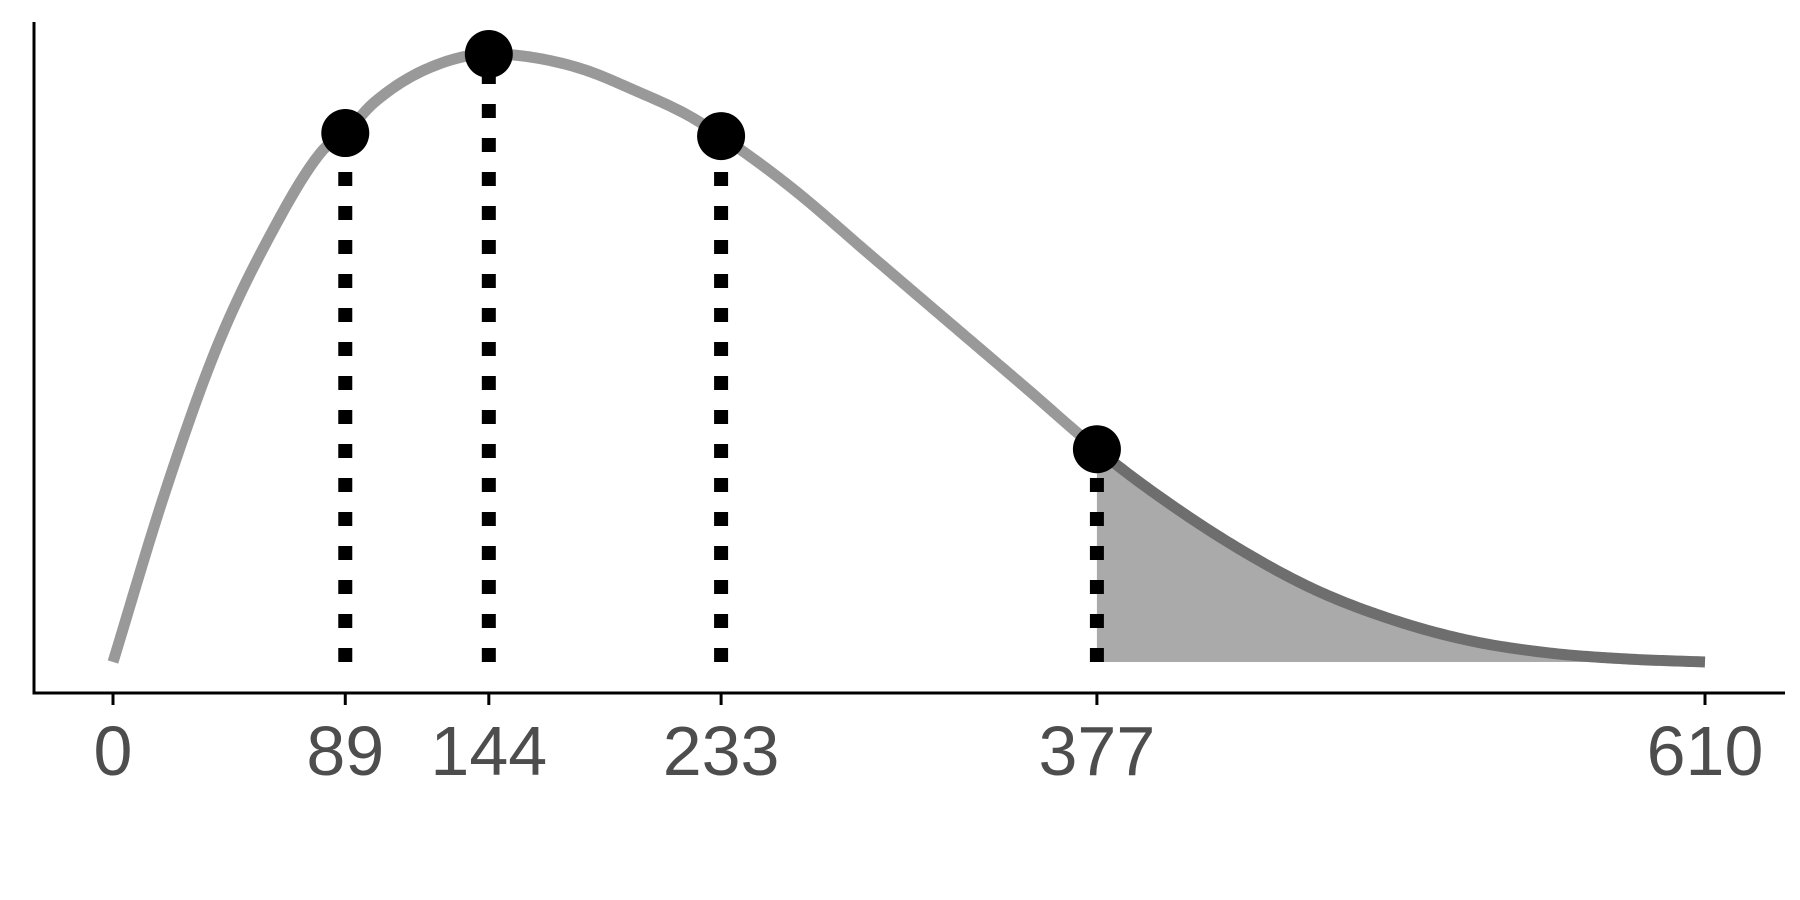  I want to click on shaded-tail-region, so click(1400, 555).